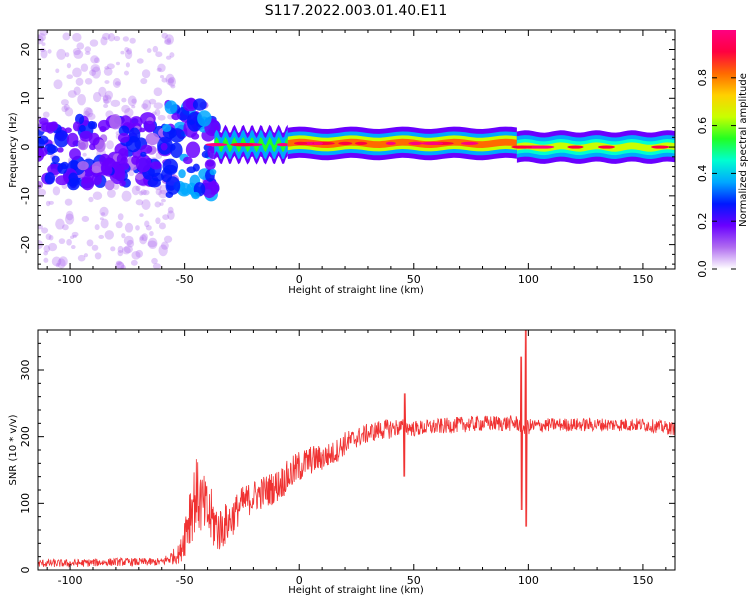 Image resolution: width=750 pixels, height=600 pixels. What do you see at coordinates (356, 290) in the screenshot?
I see `spectrogram-xlabel: Height of straight line (km)` at bounding box center [356, 290].